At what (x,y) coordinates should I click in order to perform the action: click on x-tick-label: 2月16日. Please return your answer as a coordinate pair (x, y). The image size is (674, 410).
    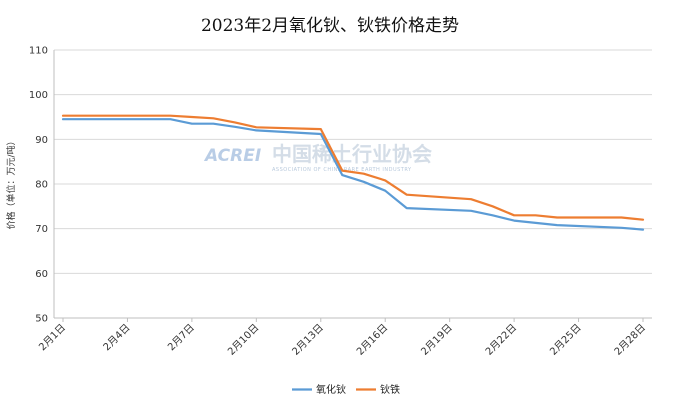
    Looking at the image, I should click on (372, 340).